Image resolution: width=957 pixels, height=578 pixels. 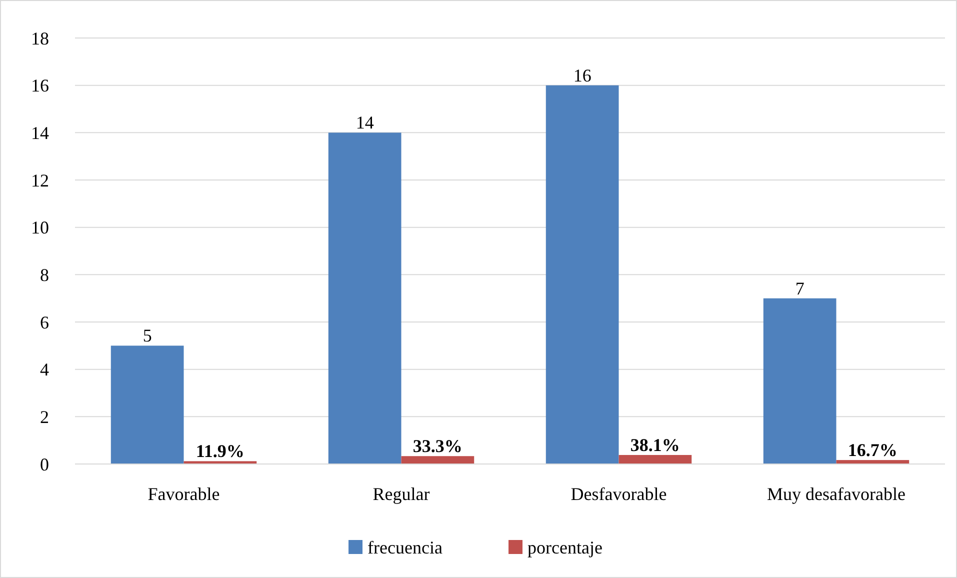 What do you see at coordinates (365, 122) in the screenshot?
I see `data-label: 14` at bounding box center [365, 122].